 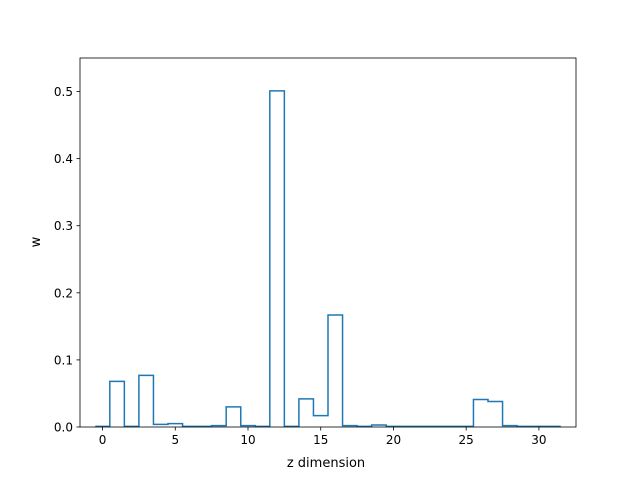 What do you see at coordinates (63, 293) in the screenshot?
I see `y-tick-label: 0.2` at bounding box center [63, 293].